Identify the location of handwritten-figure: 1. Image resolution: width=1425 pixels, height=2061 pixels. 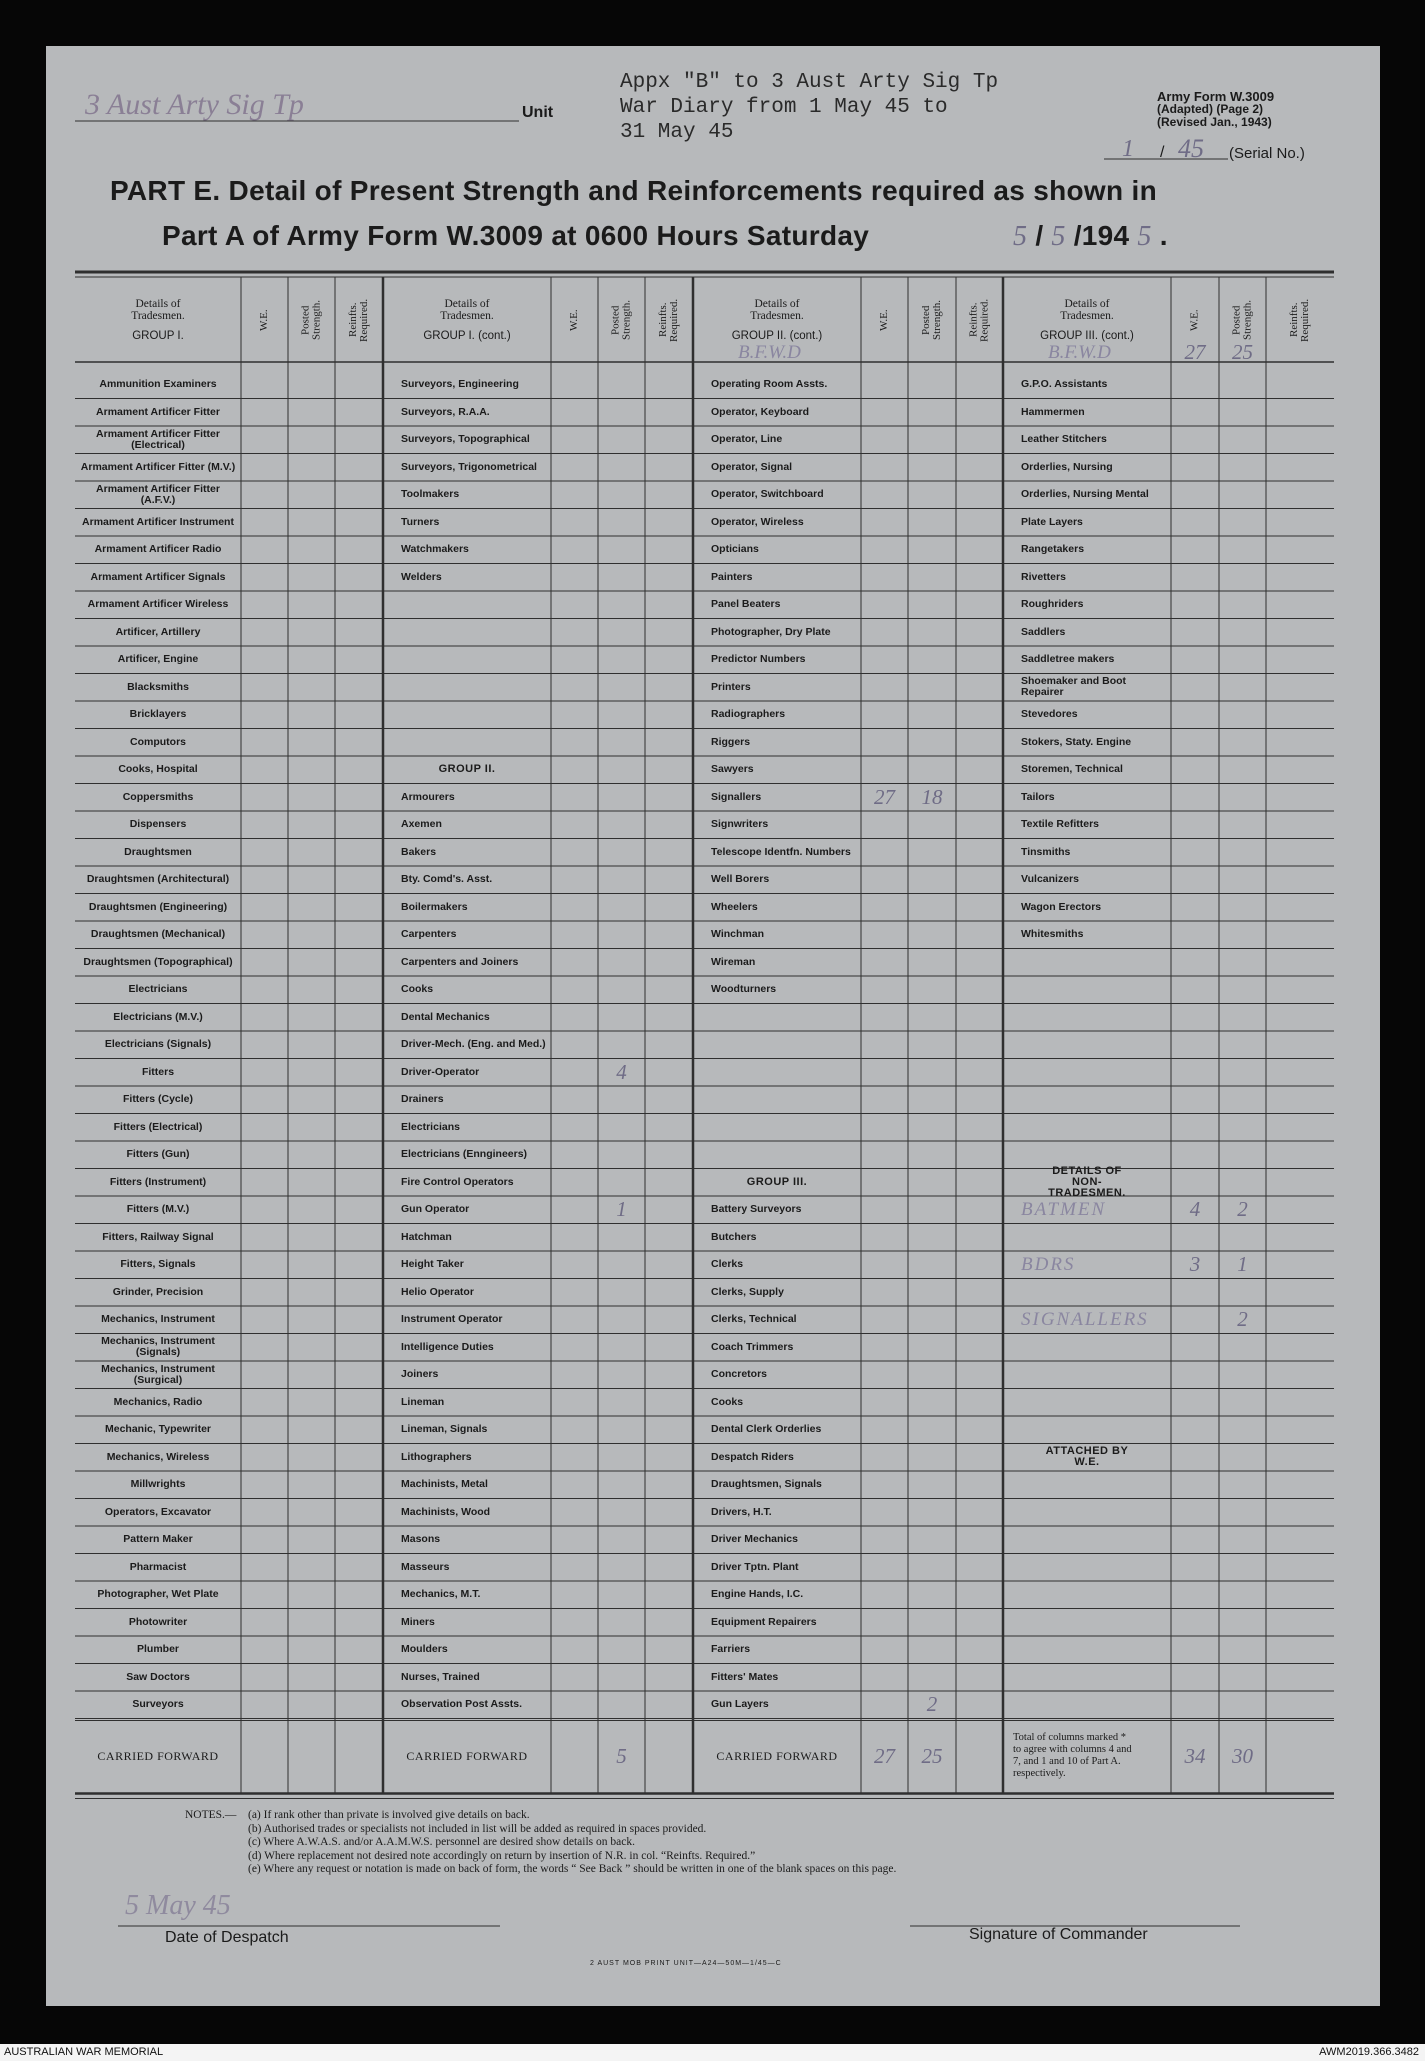
(1242, 1264).